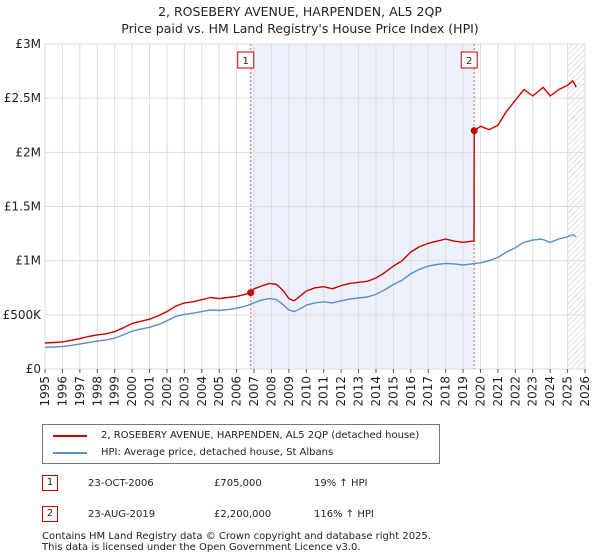 Image resolution: width=600 pixels, height=560 pixels. I want to click on x-tick-label: 2020, so click(480, 391).